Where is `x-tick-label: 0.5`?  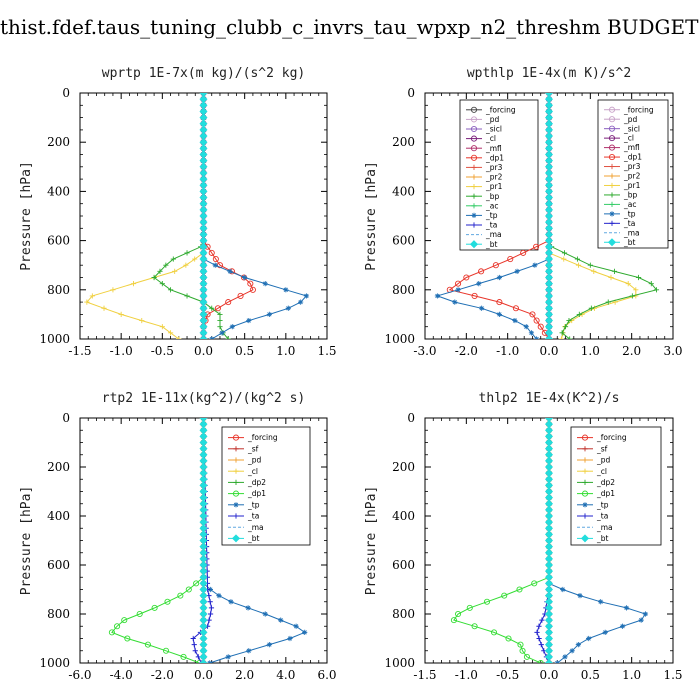
x-tick-label: 0.5 is located at coordinates (244, 351).